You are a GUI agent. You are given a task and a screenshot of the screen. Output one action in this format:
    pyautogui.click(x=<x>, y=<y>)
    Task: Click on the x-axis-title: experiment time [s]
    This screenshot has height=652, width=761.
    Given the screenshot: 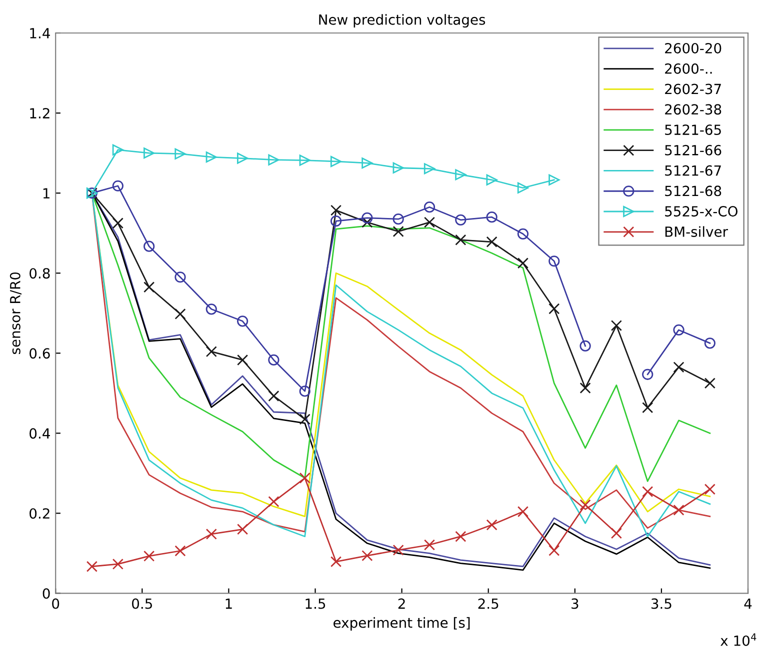 What is the action you would take?
    pyautogui.click(x=402, y=624)
    